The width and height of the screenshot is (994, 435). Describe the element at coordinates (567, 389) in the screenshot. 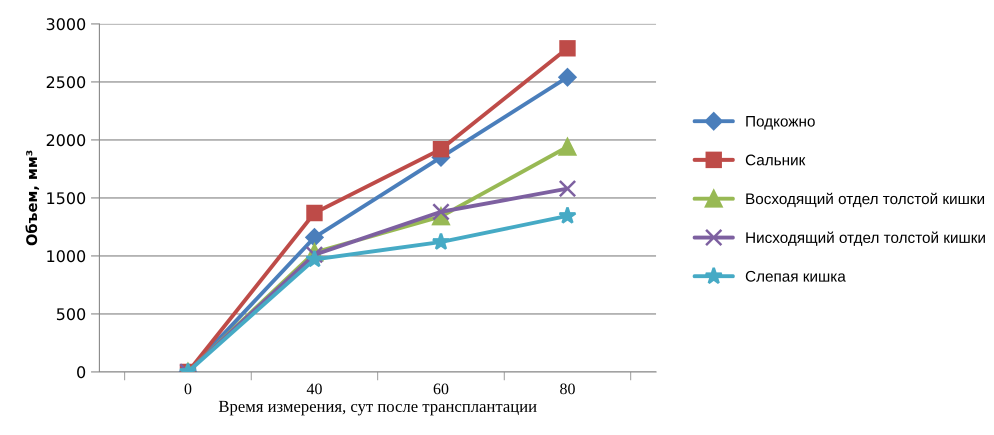

I see `x-tick-label: 80` at that location.